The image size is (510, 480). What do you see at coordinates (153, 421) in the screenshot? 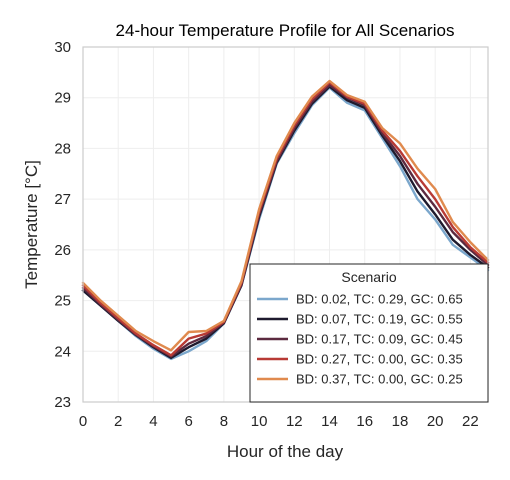
I see `x-tick-label: 4` at bounding box center [153, 421].